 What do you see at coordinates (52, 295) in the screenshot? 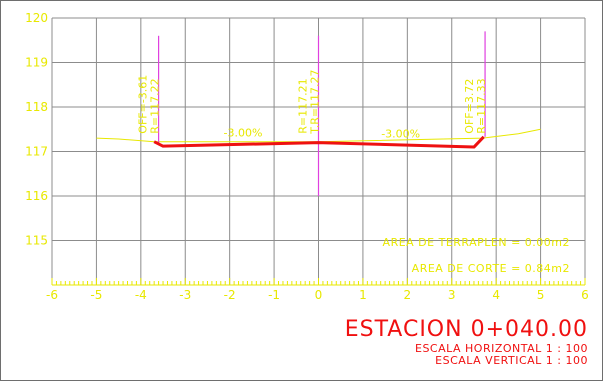
I see `x-tick-label: -6` at bounding box center [52, 295].